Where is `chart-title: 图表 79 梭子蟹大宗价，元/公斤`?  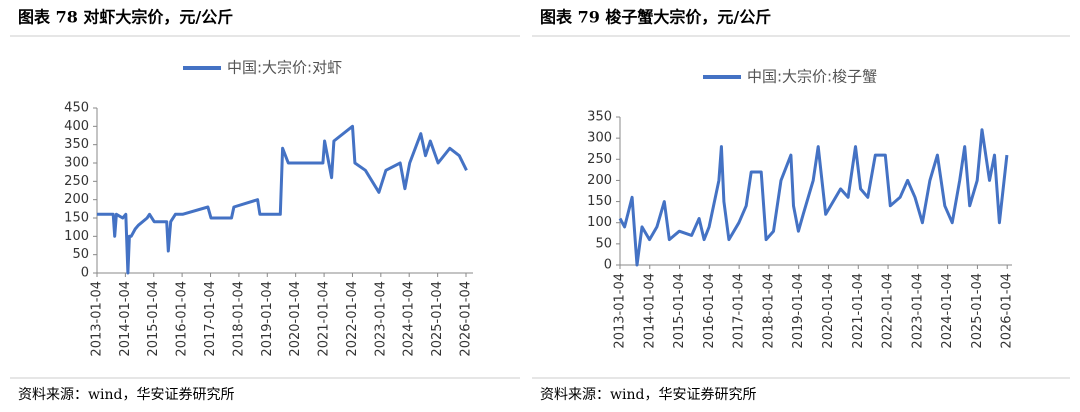 chart-title: 图表 79 梭子蟹大宗价，元/公斤 is located at coordinates (655, 17).